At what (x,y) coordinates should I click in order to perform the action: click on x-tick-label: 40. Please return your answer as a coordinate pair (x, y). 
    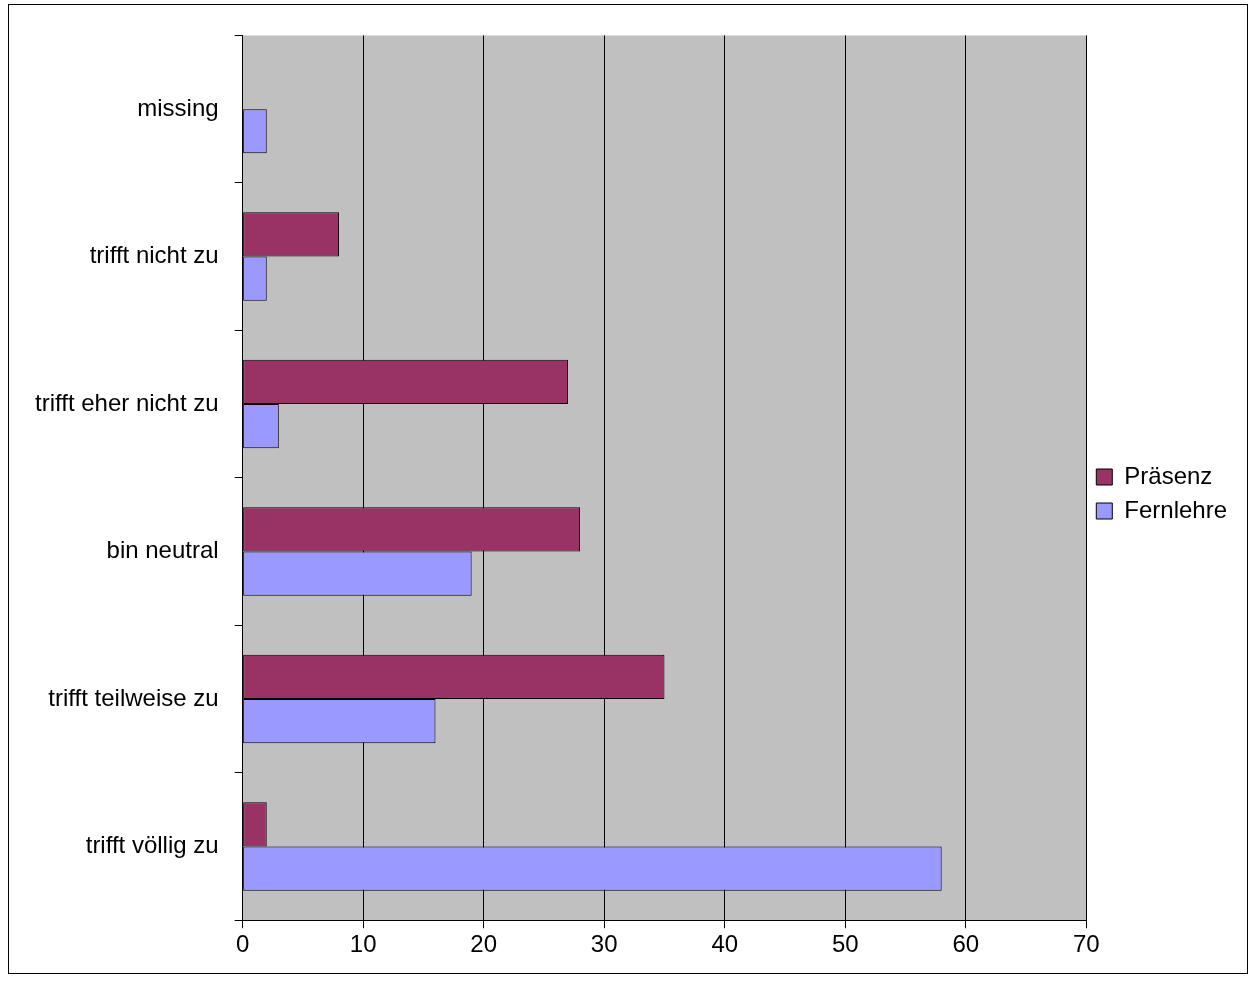
    Looking at the image, I should click on (725, 944).